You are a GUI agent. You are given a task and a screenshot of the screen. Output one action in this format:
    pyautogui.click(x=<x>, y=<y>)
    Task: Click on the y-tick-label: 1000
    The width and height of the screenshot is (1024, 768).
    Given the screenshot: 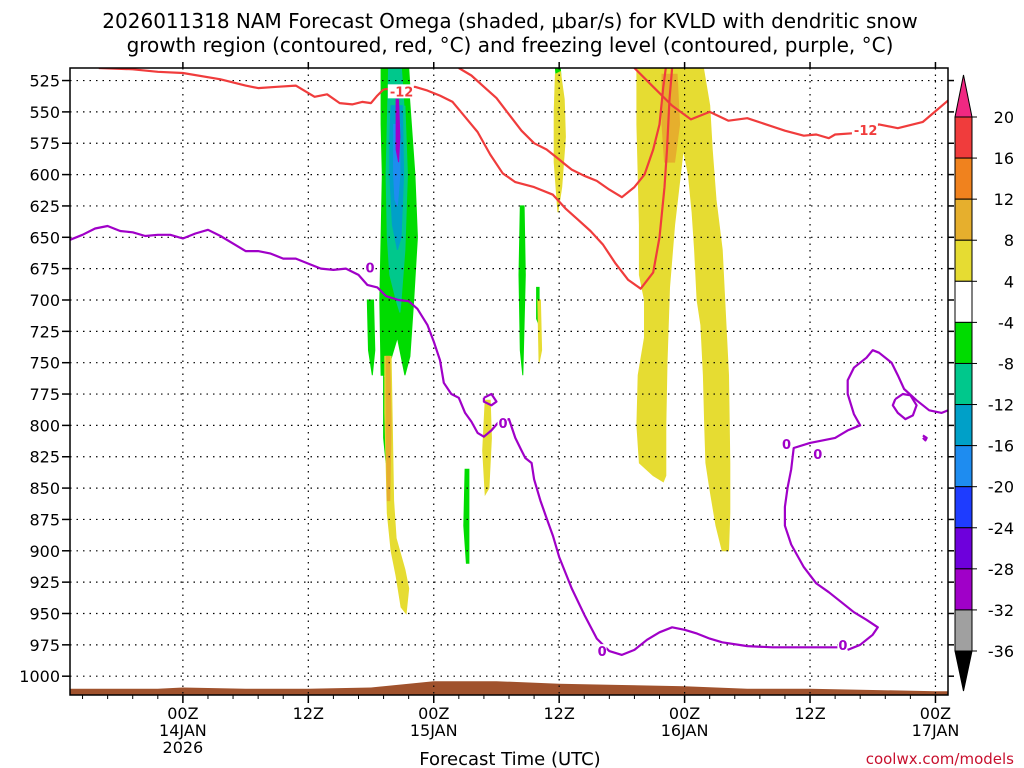 What is the action you would take?
    pyautogui.click(x=39, y=676)
    